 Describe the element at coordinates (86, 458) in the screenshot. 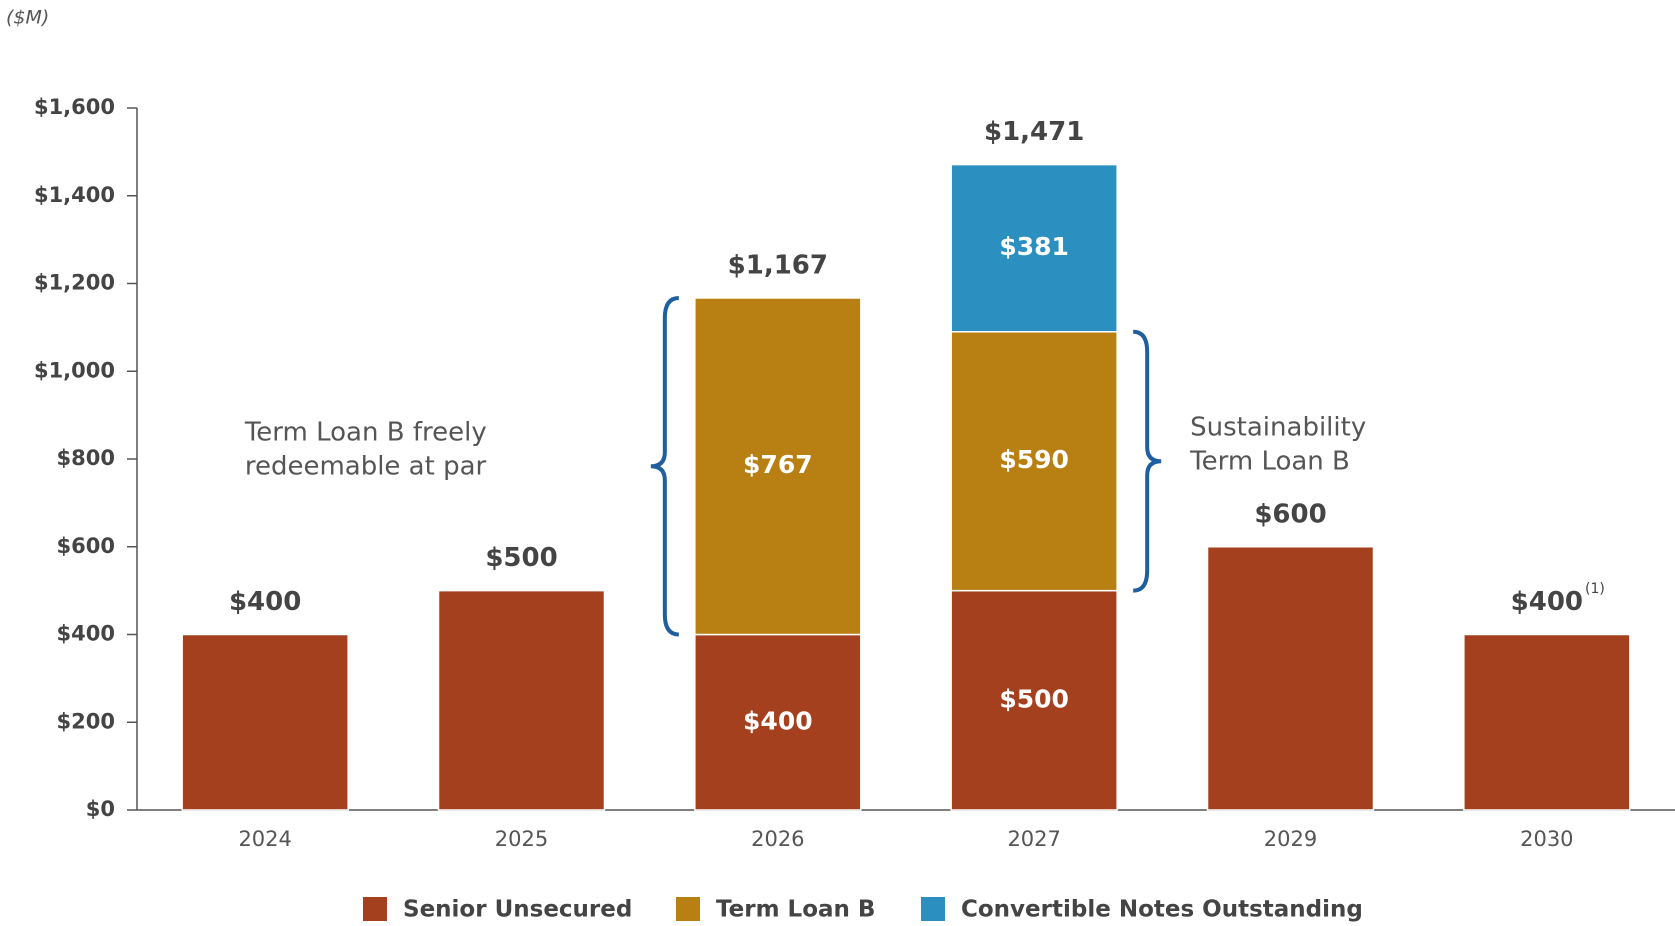

I see `y-tick-label: $800` at that location.